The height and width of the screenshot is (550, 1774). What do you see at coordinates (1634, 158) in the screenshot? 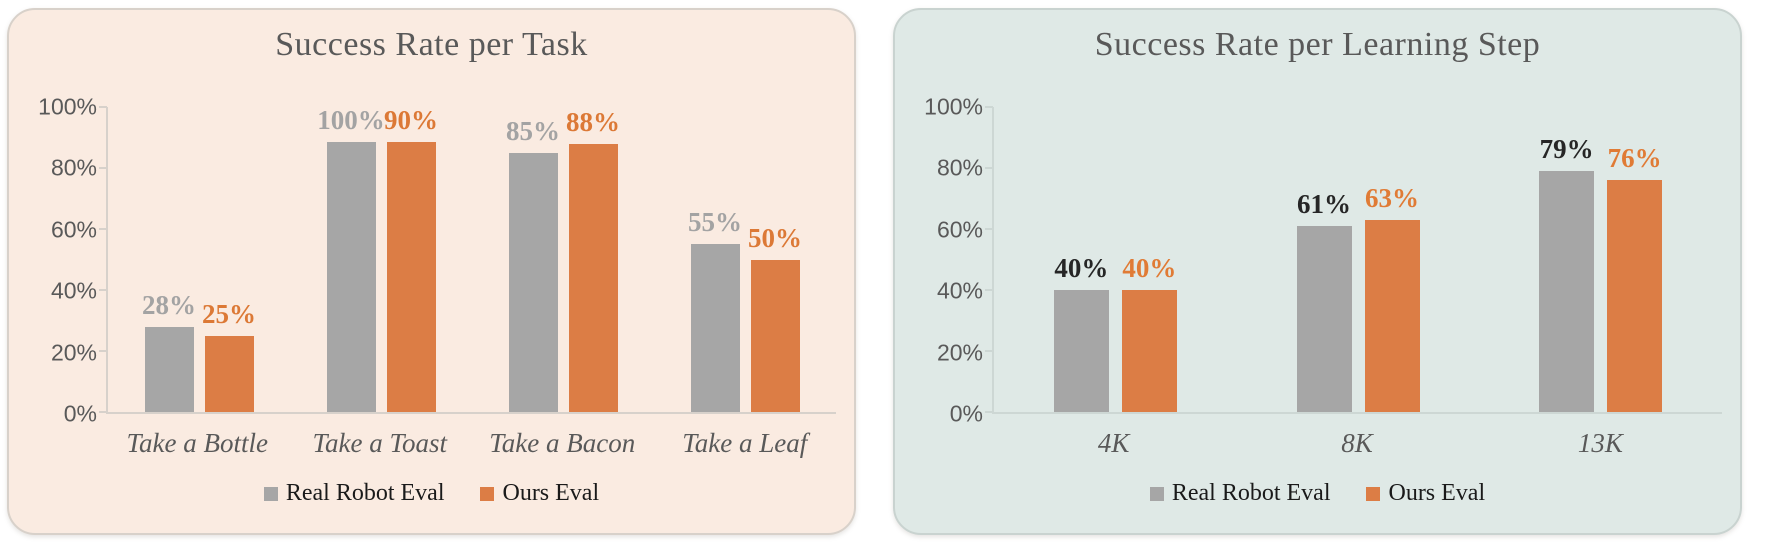
I see `bar-value-label: 76%` at bounding box center [1634, 158].